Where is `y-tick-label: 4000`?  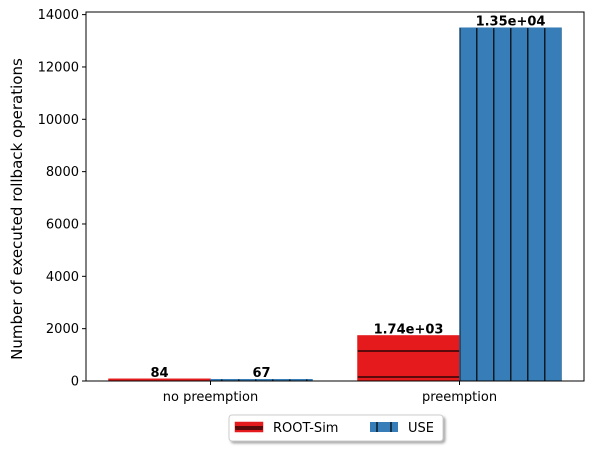
y-tick-label: 4000 is located at coordinates (62, 277).